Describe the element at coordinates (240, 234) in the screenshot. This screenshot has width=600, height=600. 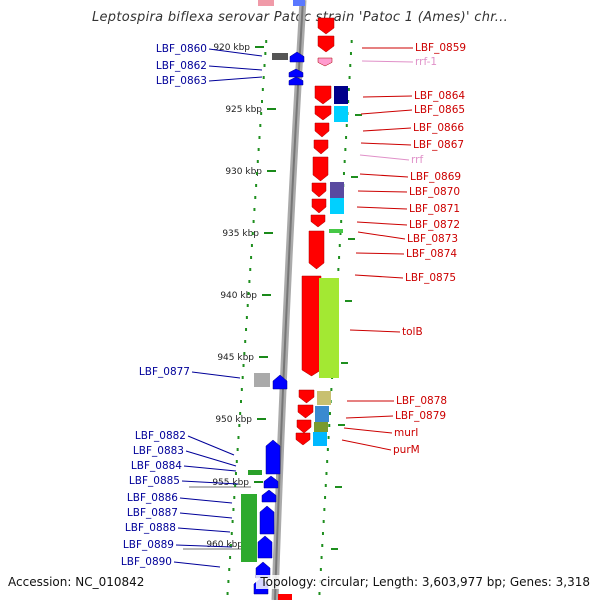
I see `scale-tick-label: 935 kbp` at that location.